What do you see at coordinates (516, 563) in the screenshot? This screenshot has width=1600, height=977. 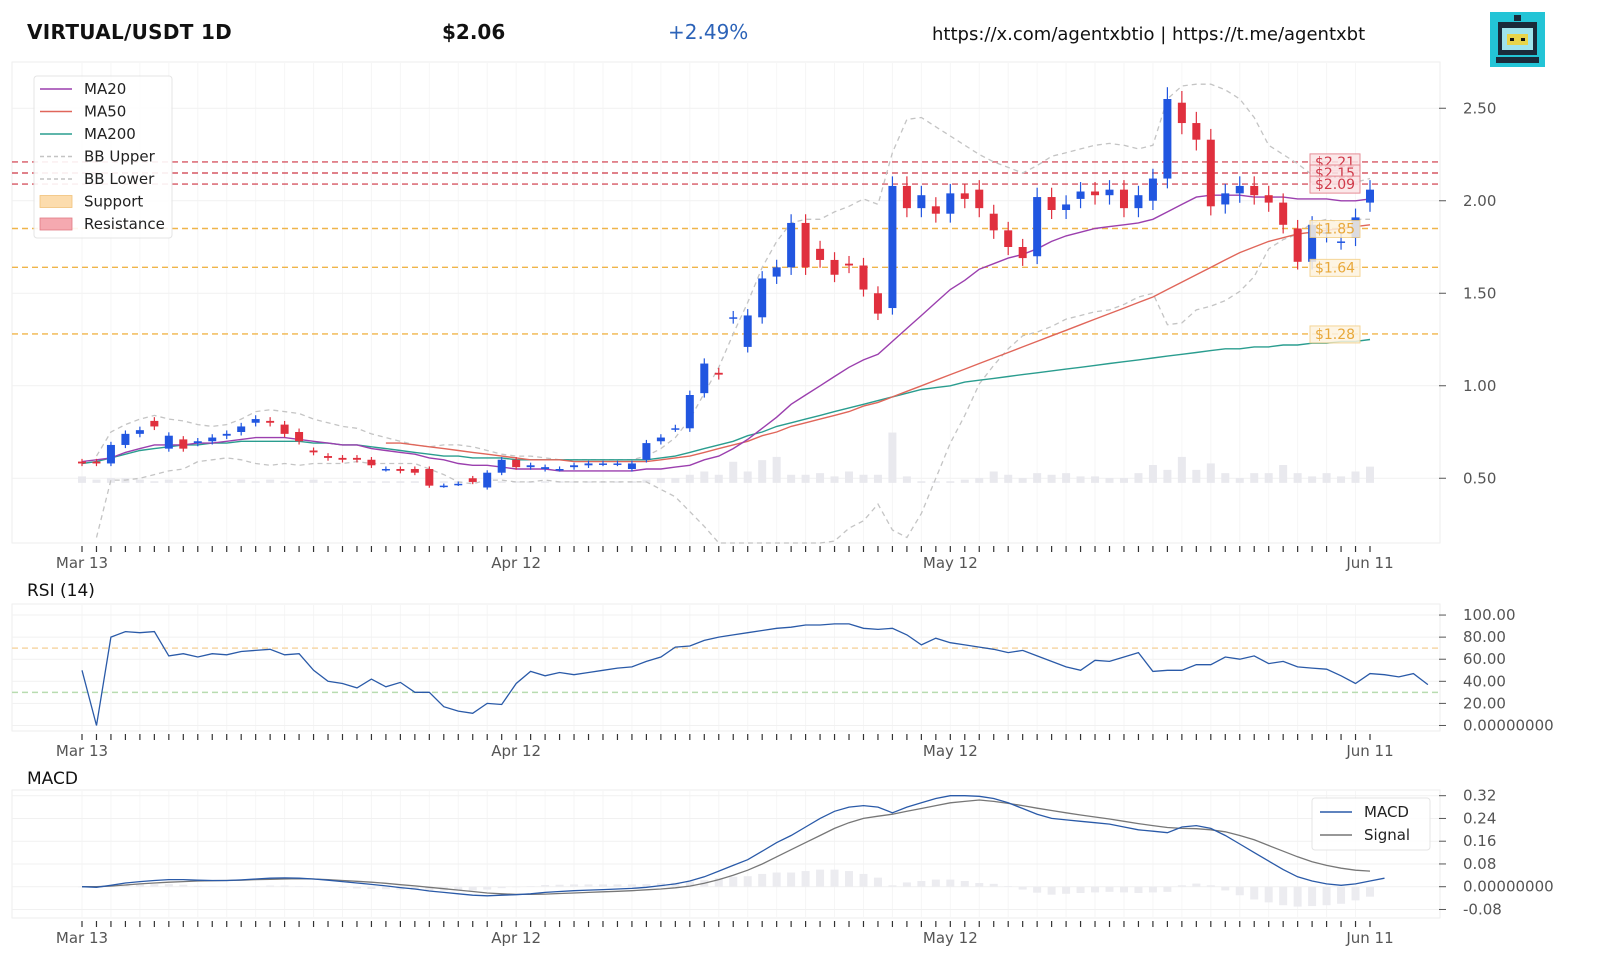 I see `price-x-label: Apr 12` at bounding box center [516, 563].